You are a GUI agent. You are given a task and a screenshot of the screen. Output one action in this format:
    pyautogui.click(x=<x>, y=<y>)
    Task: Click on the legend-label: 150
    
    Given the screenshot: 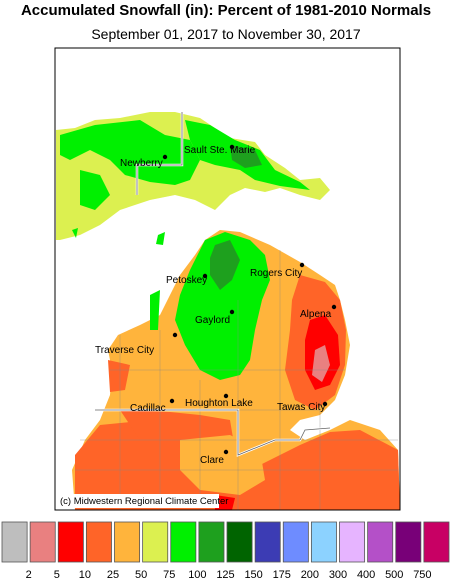 What is the action you would take?
    pyautogui.click(x=253, y=575)
    